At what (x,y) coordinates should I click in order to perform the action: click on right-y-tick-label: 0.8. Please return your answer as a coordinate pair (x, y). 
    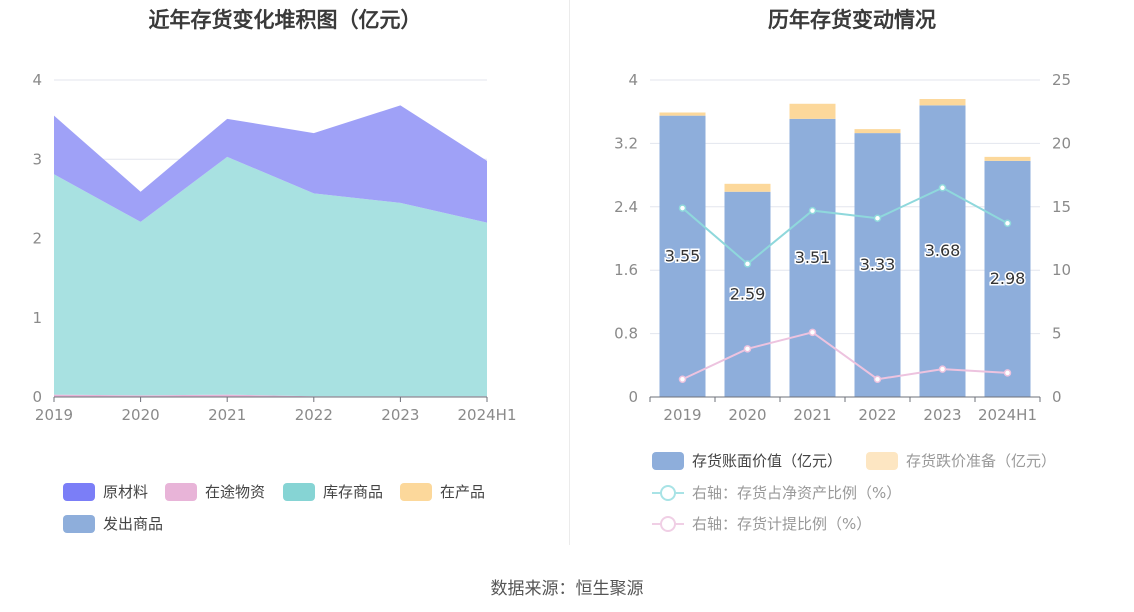
    Looking at the image, I should click on (626, 334).